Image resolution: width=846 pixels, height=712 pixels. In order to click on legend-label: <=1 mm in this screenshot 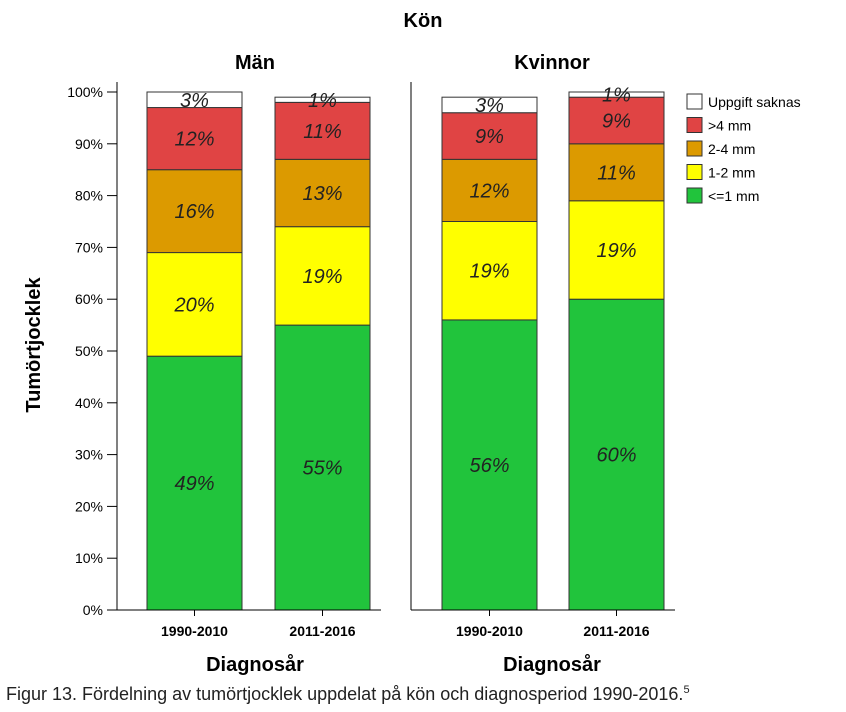, I will do `click(733, 196)`.